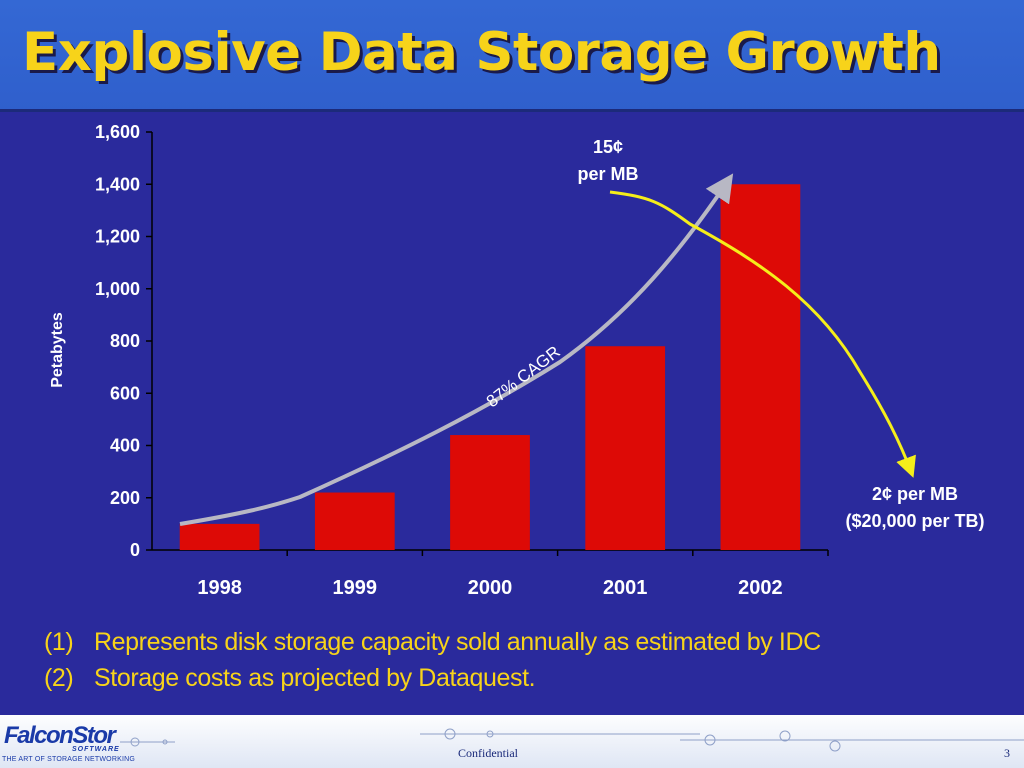 Image resolution: width=1024 pixels, height=768 pixels. Describe the element at coordinates (625, 588) in the screenshot. I see `x-tick-label: 2001` at that location.